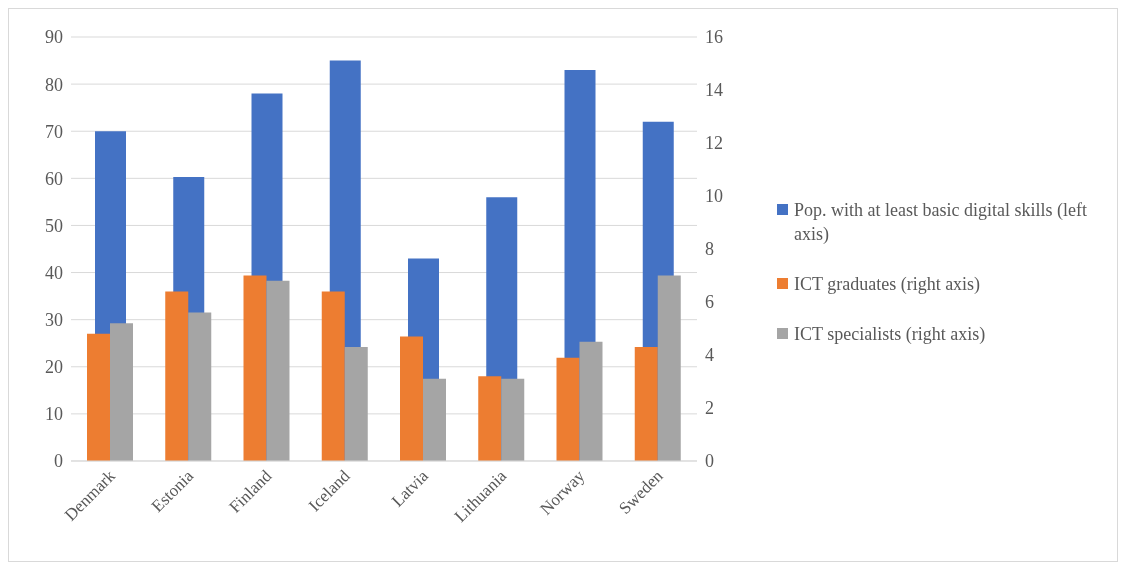 The image size is (1125, 569). What do you see at coordinates (54, 272) in the screenshot?
I see `y-tick-label: 40` at bounding box center [54, 272].